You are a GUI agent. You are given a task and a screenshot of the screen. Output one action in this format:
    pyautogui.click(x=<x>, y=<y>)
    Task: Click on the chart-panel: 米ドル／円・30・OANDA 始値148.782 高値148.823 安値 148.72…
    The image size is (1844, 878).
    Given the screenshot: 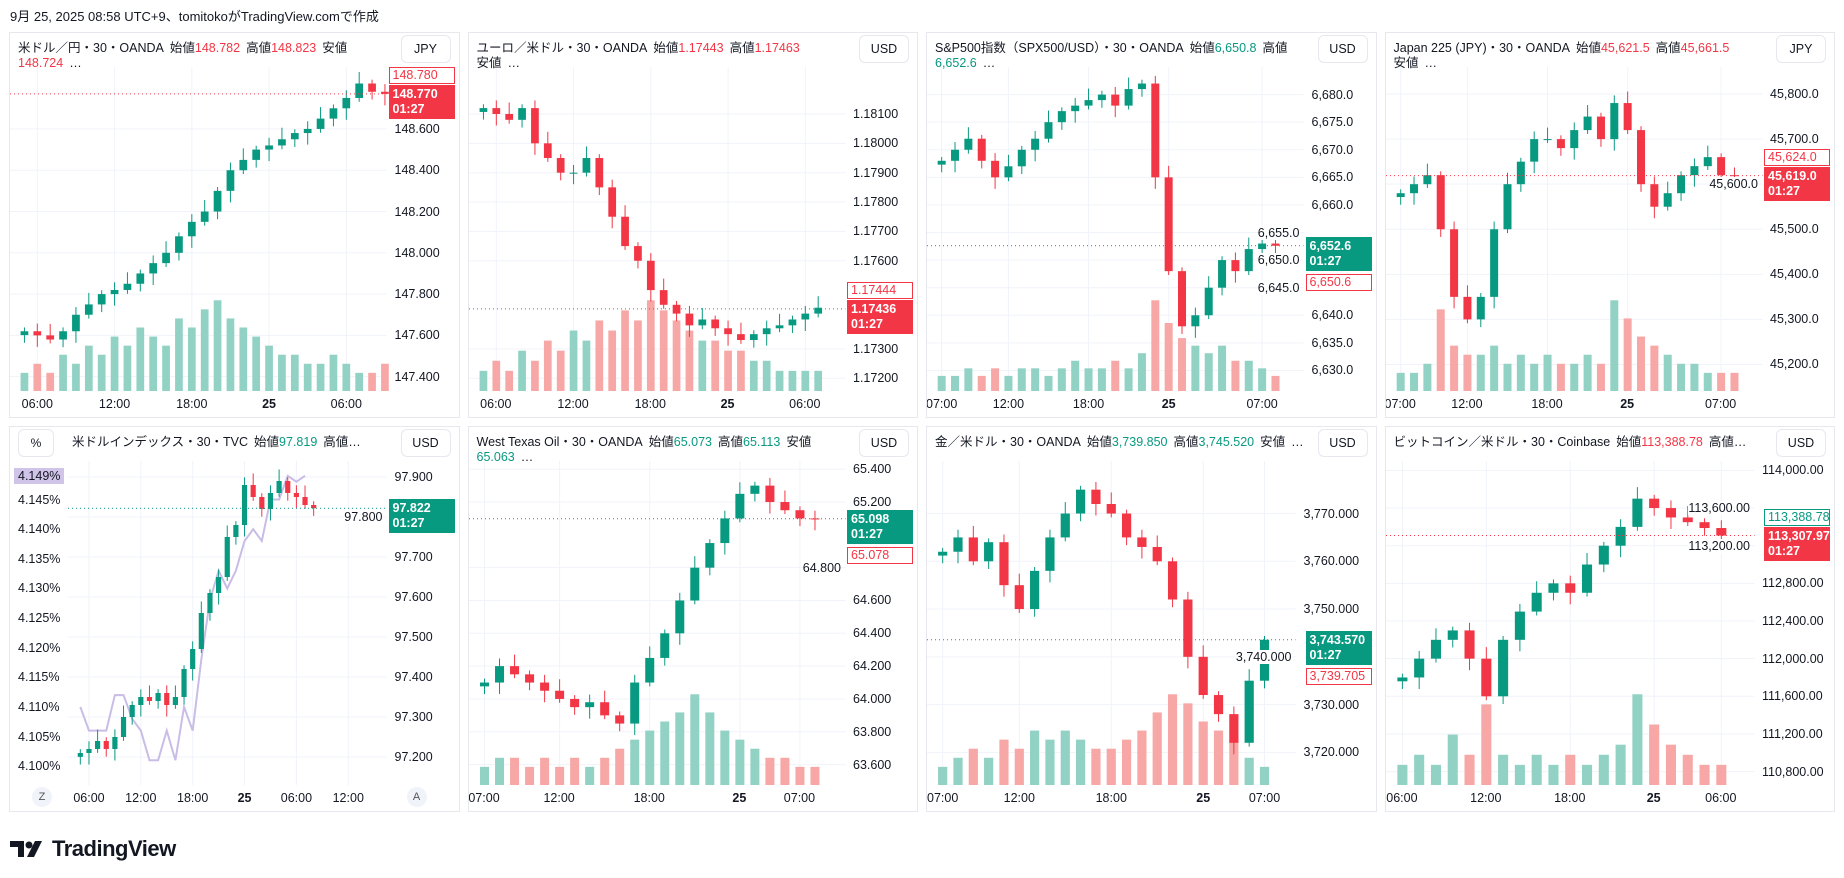 What is the action you would take?
    pyautogui.click(x=234, y=225)
    